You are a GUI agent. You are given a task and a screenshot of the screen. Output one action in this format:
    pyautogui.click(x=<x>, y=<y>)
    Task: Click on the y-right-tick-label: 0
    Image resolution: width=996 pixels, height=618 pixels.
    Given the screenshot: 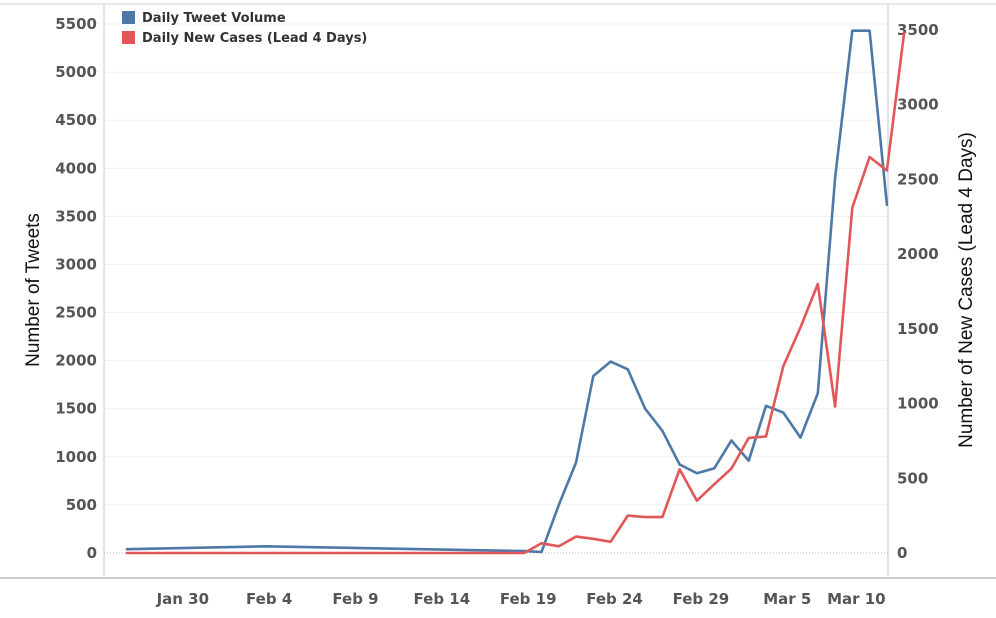 What is the action you would take?
    pyautogui.click(x=902, y=553)
    